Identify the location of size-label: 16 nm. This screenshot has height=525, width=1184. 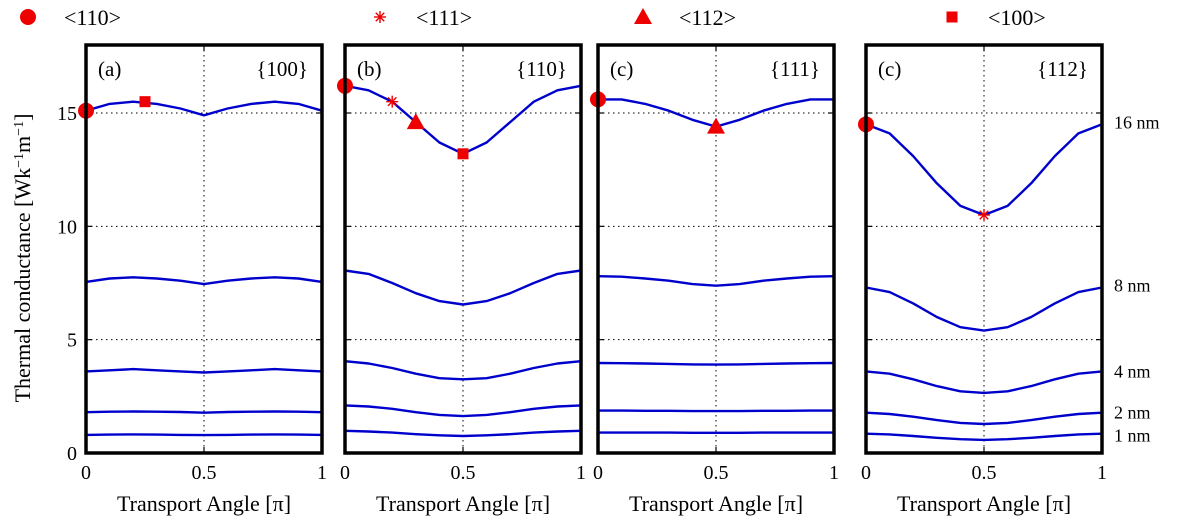
(1137, 122).